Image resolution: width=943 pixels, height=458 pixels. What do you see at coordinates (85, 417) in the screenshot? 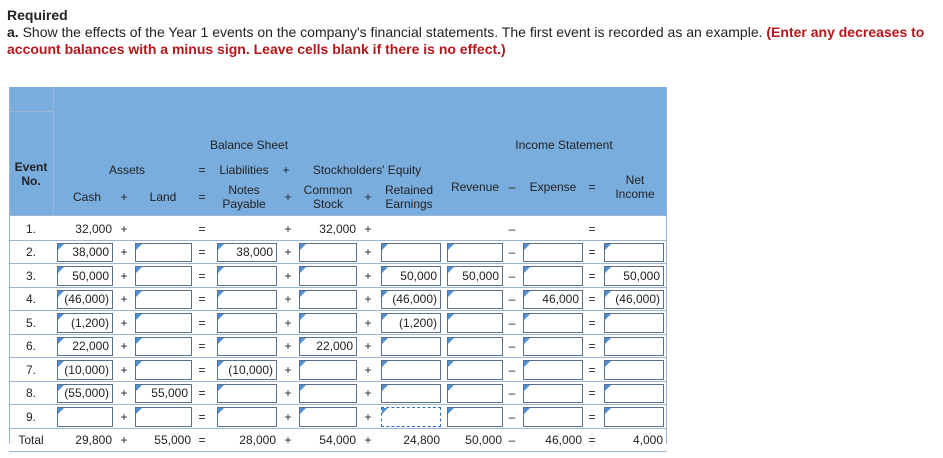
I see `cash-input` at bounding box center [85, 417].